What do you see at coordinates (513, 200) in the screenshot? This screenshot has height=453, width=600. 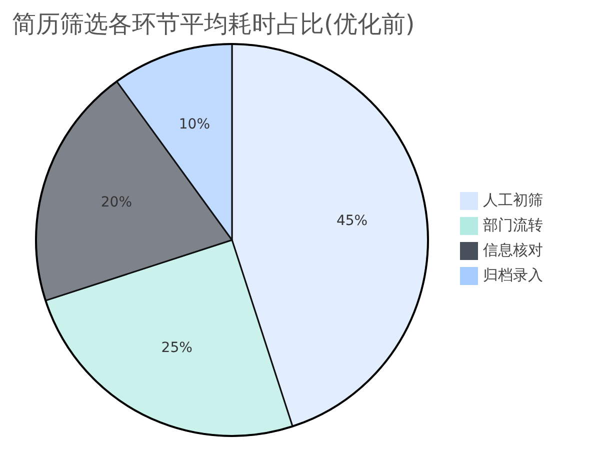 I see `legend-label: 人工初筛` at bounding box center [513, 200].